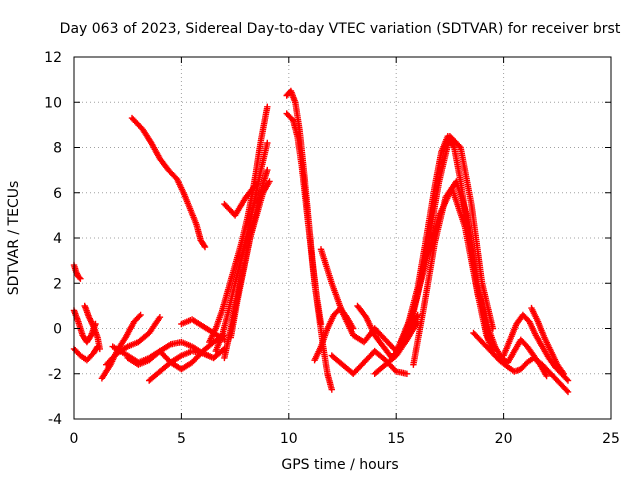 The width and height of the screenshot is (640, 480). I want to click on data-series-track-aa, so click(439, 265).